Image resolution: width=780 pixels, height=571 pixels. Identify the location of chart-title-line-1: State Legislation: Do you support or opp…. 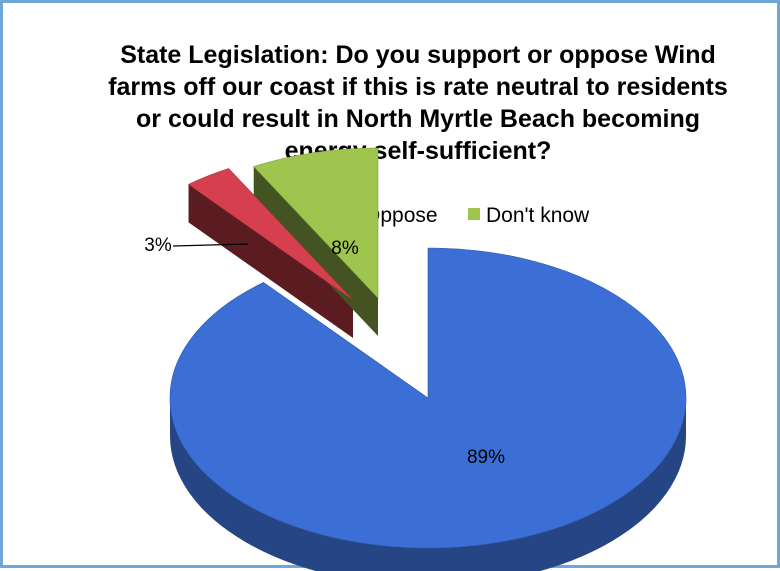
(418, 55).